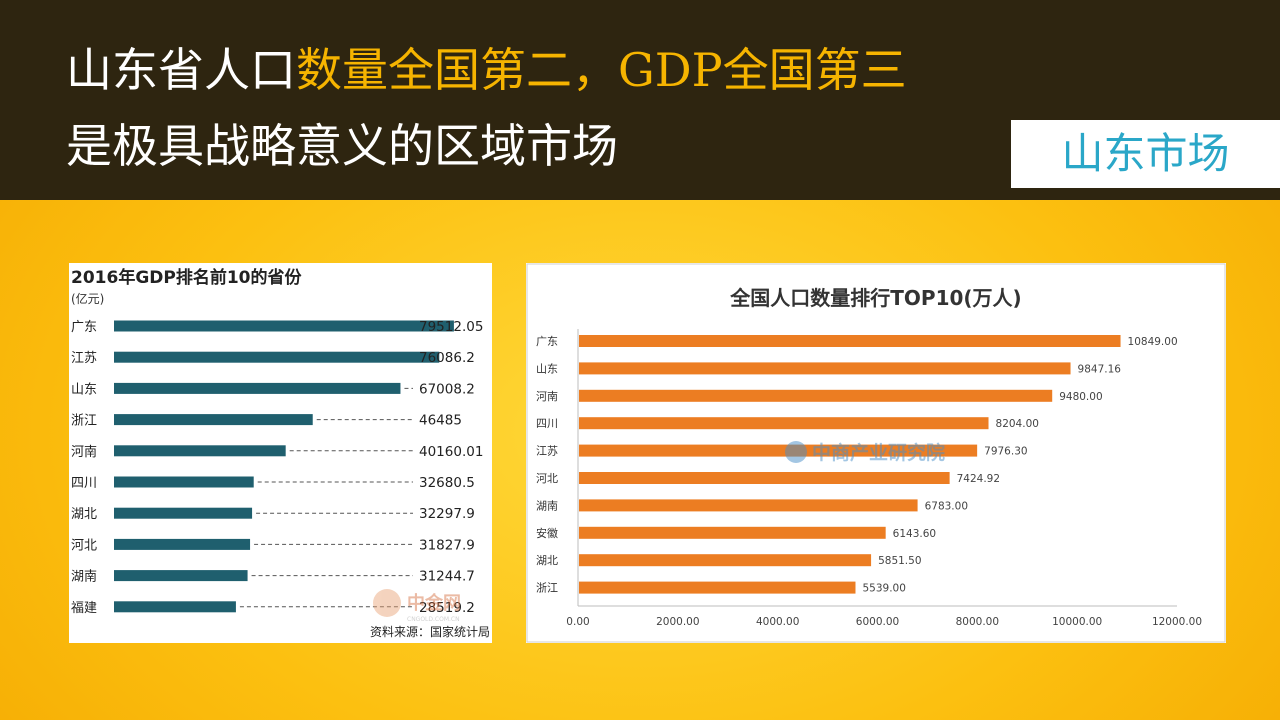 Image resolution: width=1280 pixels, height=720 pixels. What do you see at coordinates (777, 622) in the screenshot?
I see `population-x-tick-label: 4000.00` at bounding box center [777, 622].